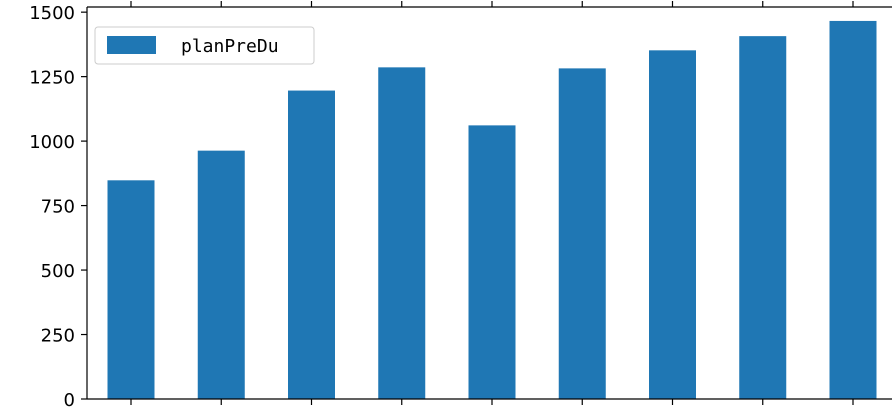 Image resolution: width=892 pixels, height=411 pixels. I want to click on legend-label: planPreDu, so click(230, 46).